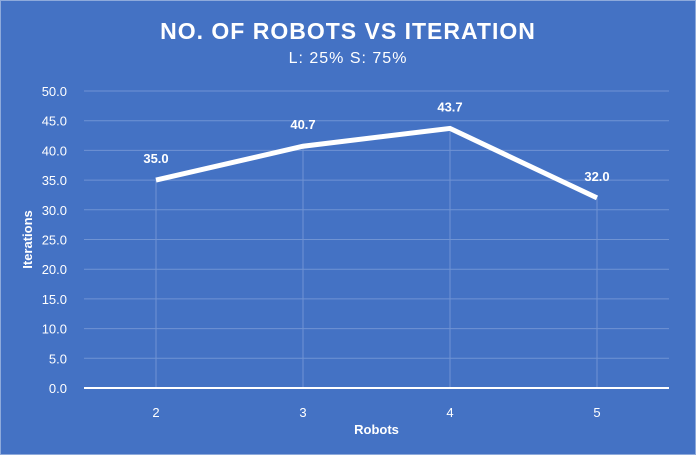  Describe the element at coordinates (58, 388) in the screenshot. I see `y-tick-label: 0.0` at that location.